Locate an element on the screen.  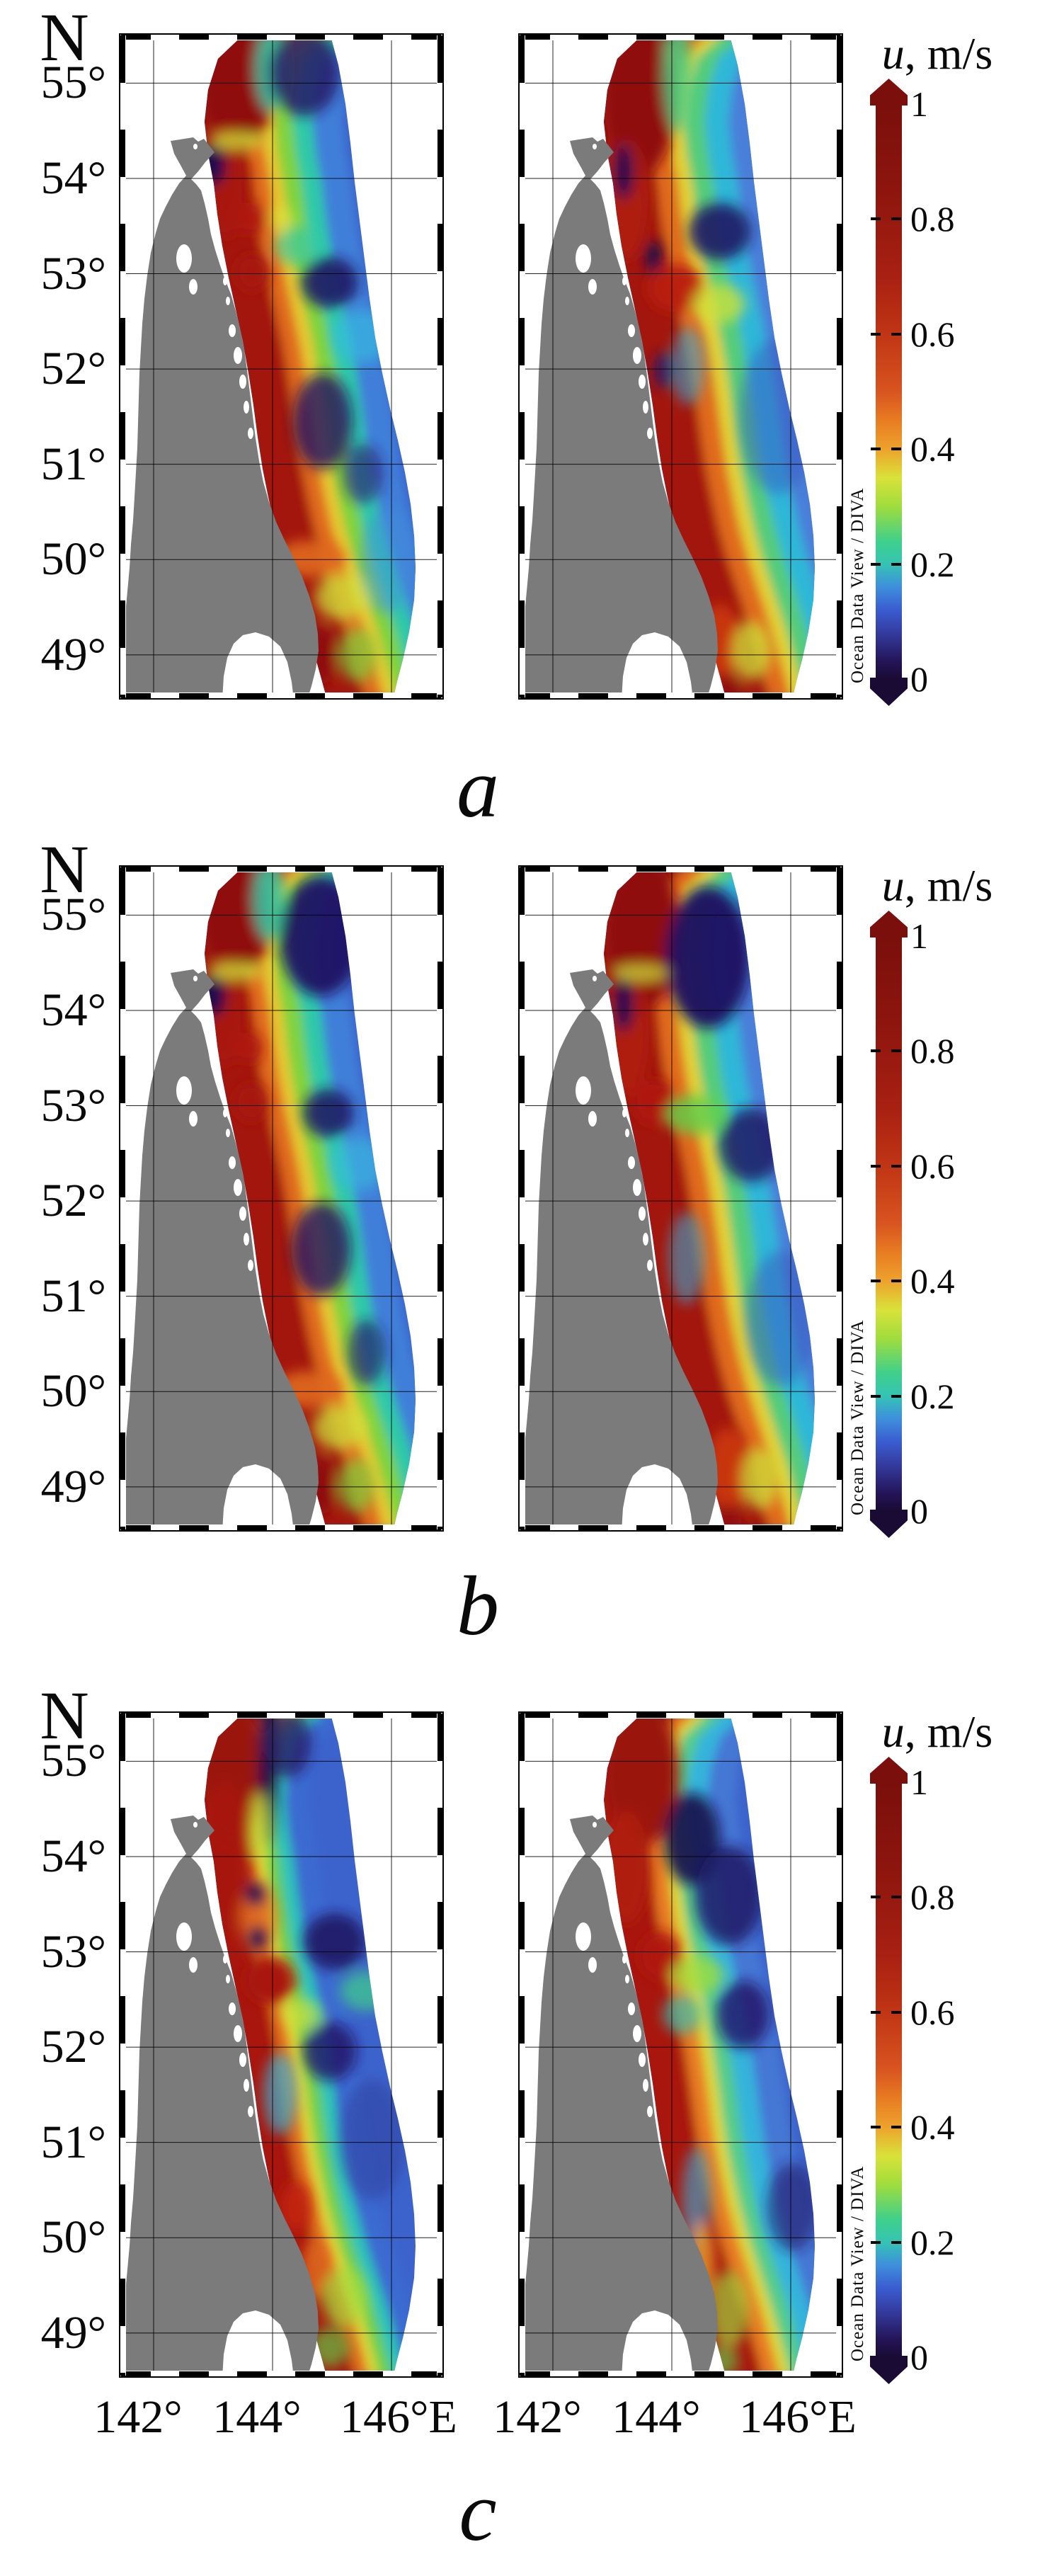
graticule-c-right is located at coordinates (680, 2045).